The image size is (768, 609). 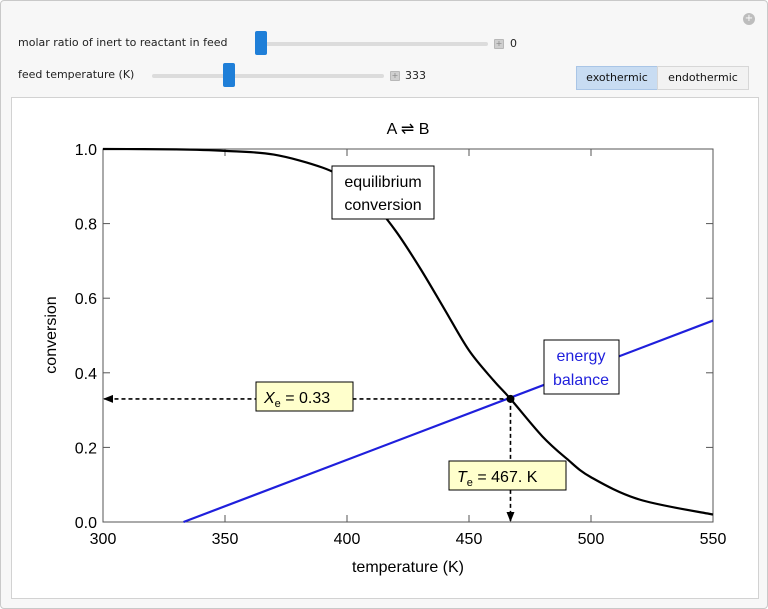 What do you see at coordinates (581, 356) in the screenshot?
I see `energy-label-line1: energy` at bounding box center [581, 356].